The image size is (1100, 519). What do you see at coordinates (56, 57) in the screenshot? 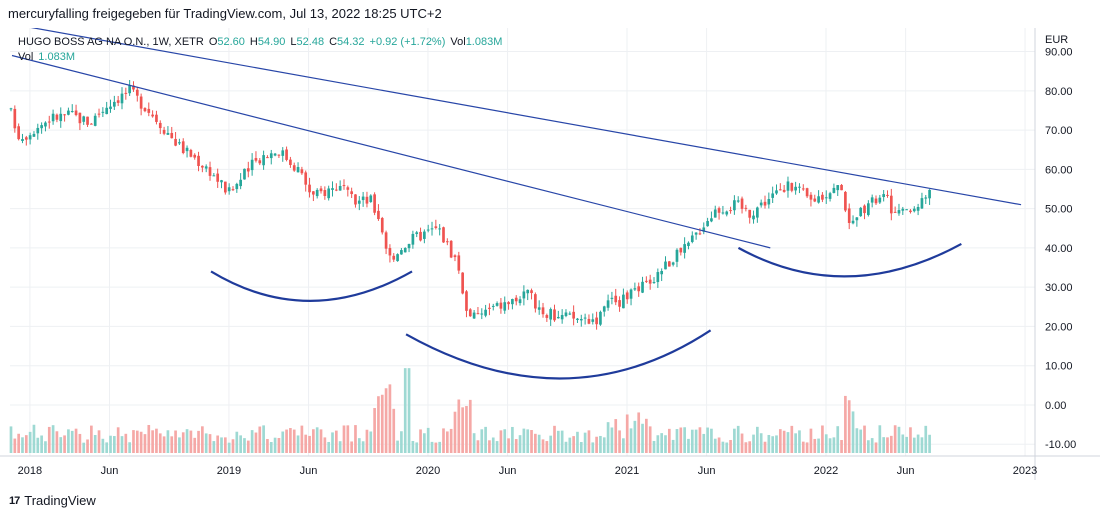
I see `legend-vol: 1.083M` at bounding box center [56, 57].